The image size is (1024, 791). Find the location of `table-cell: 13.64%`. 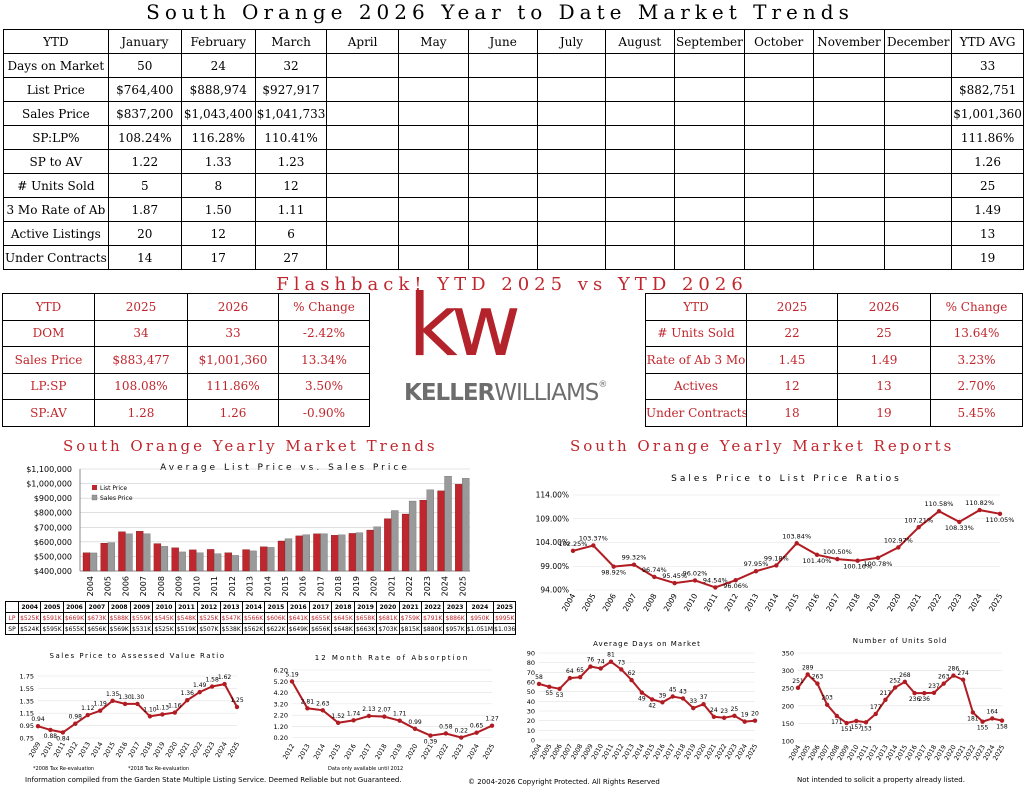

table-cell: 13.64% is located at coordinates (976, 333).